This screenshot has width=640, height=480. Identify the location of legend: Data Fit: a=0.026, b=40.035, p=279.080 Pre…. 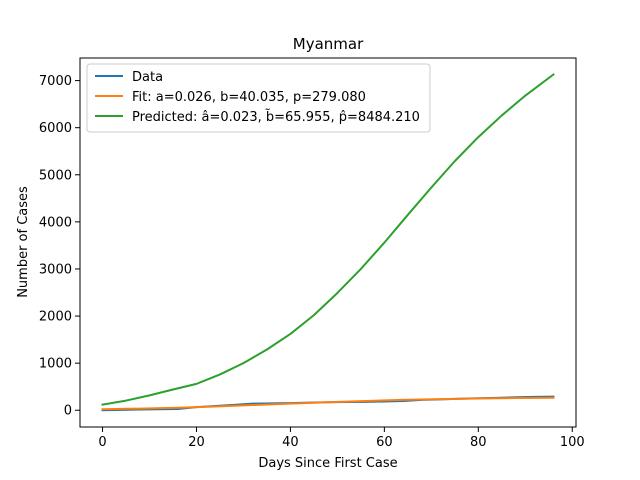
(258, 98).